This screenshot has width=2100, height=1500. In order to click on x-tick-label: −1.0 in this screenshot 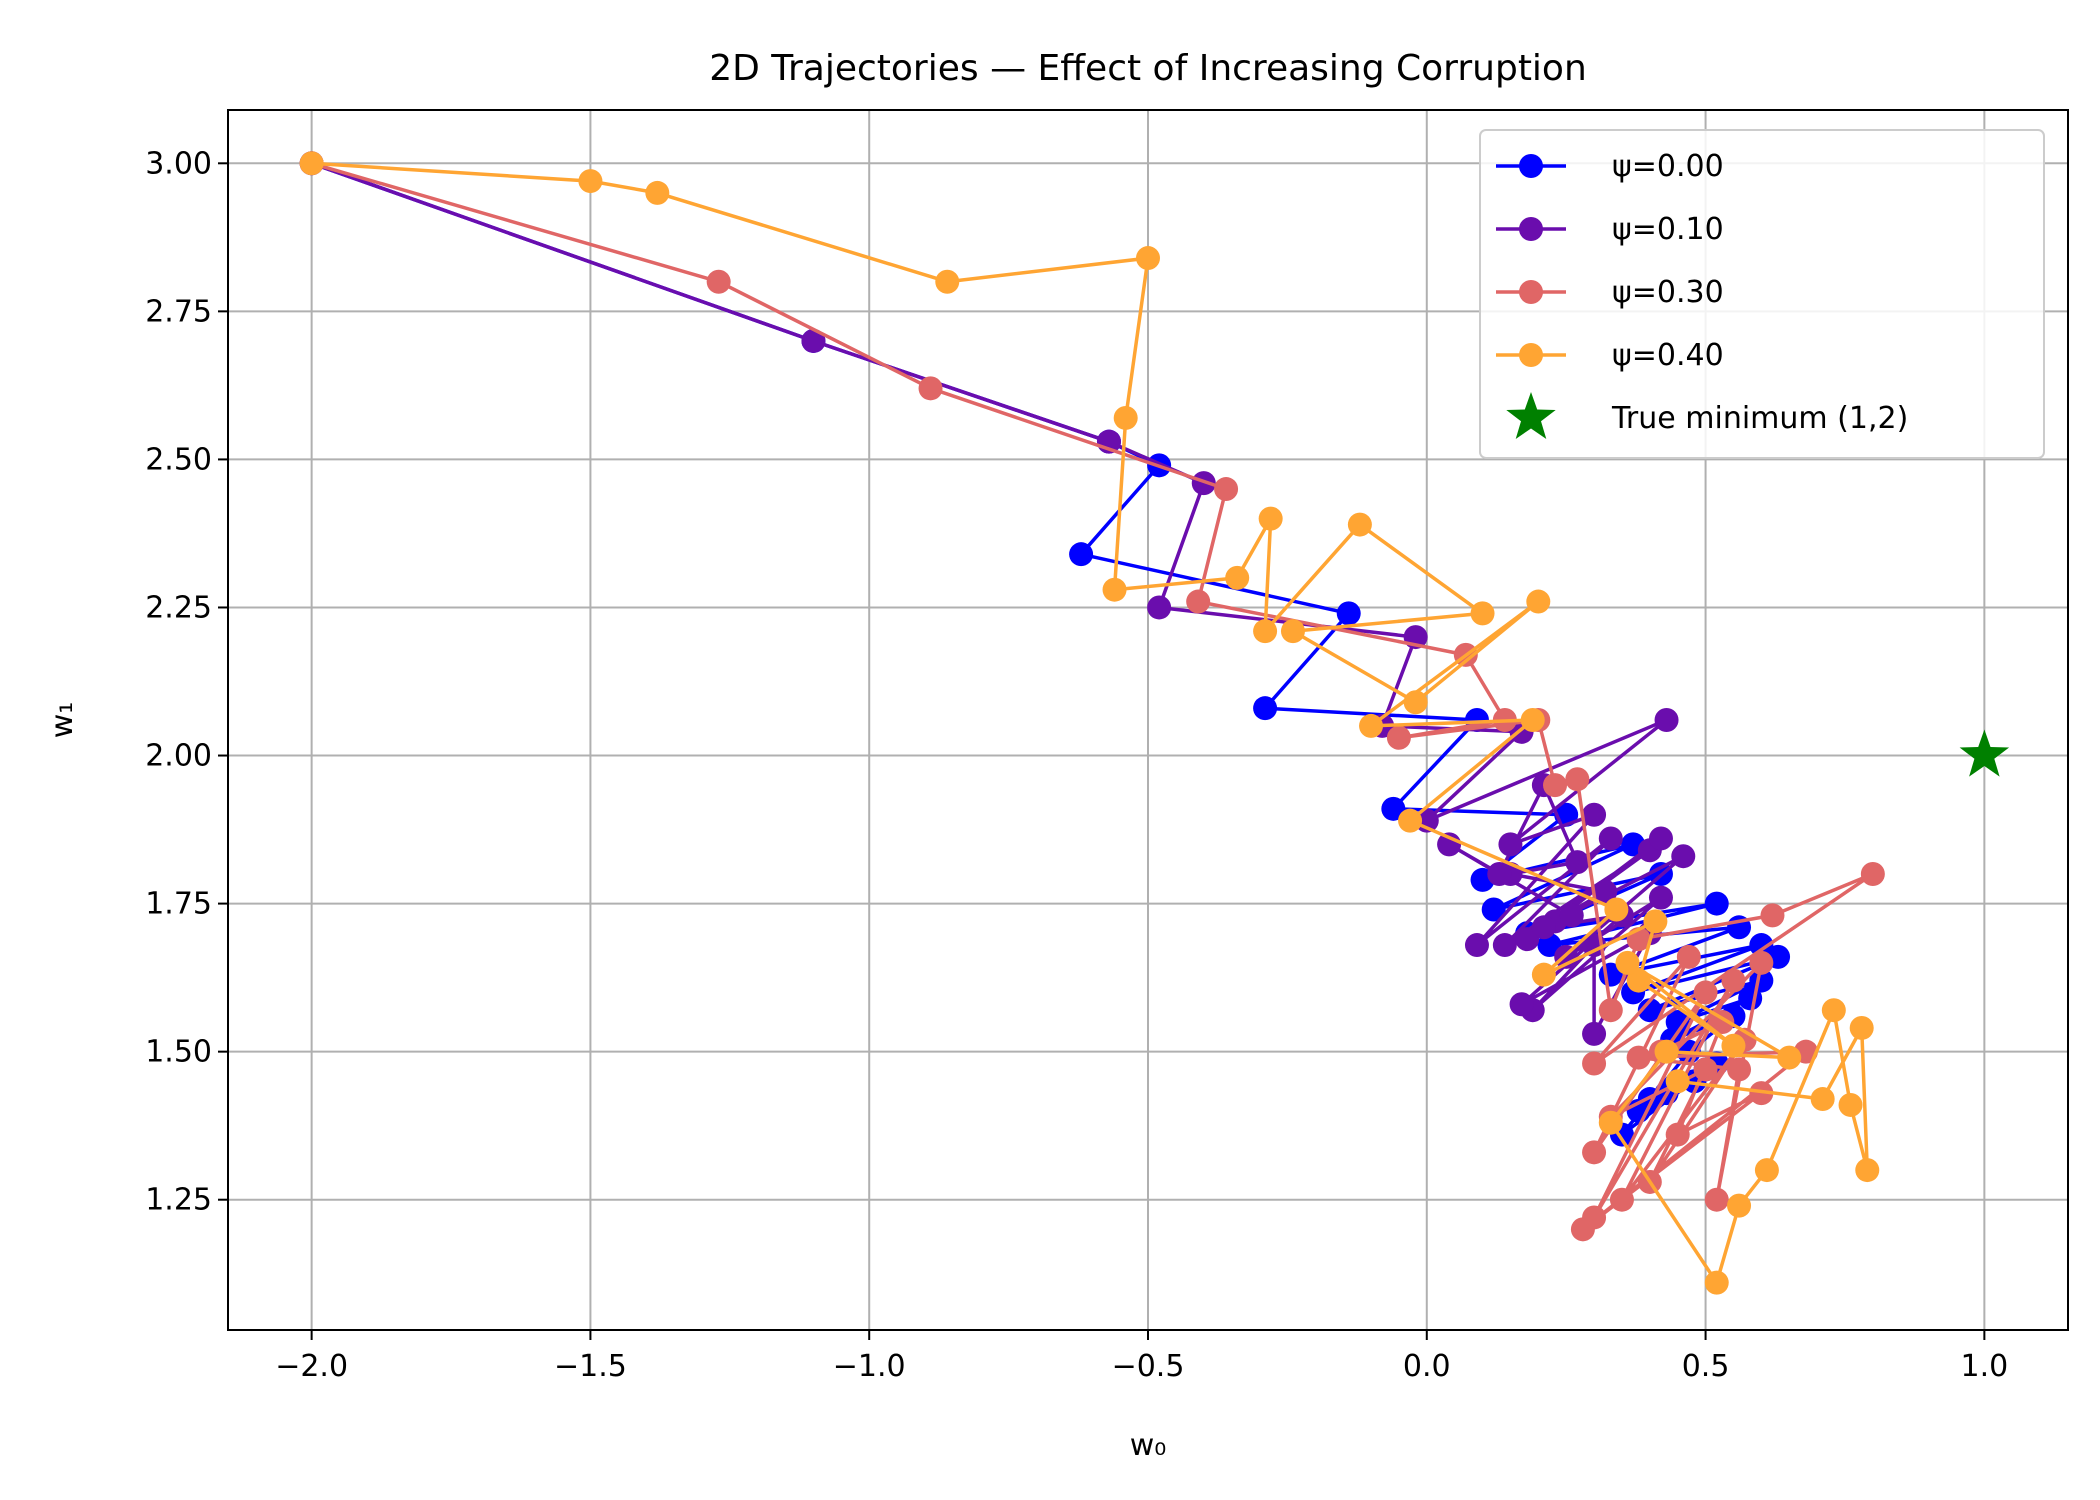, I will do `click(869, 1366)`.